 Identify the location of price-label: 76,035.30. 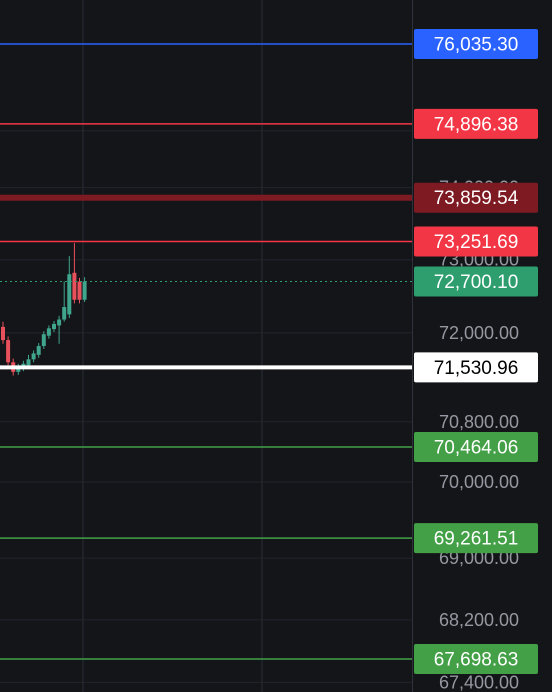
(476, 44).